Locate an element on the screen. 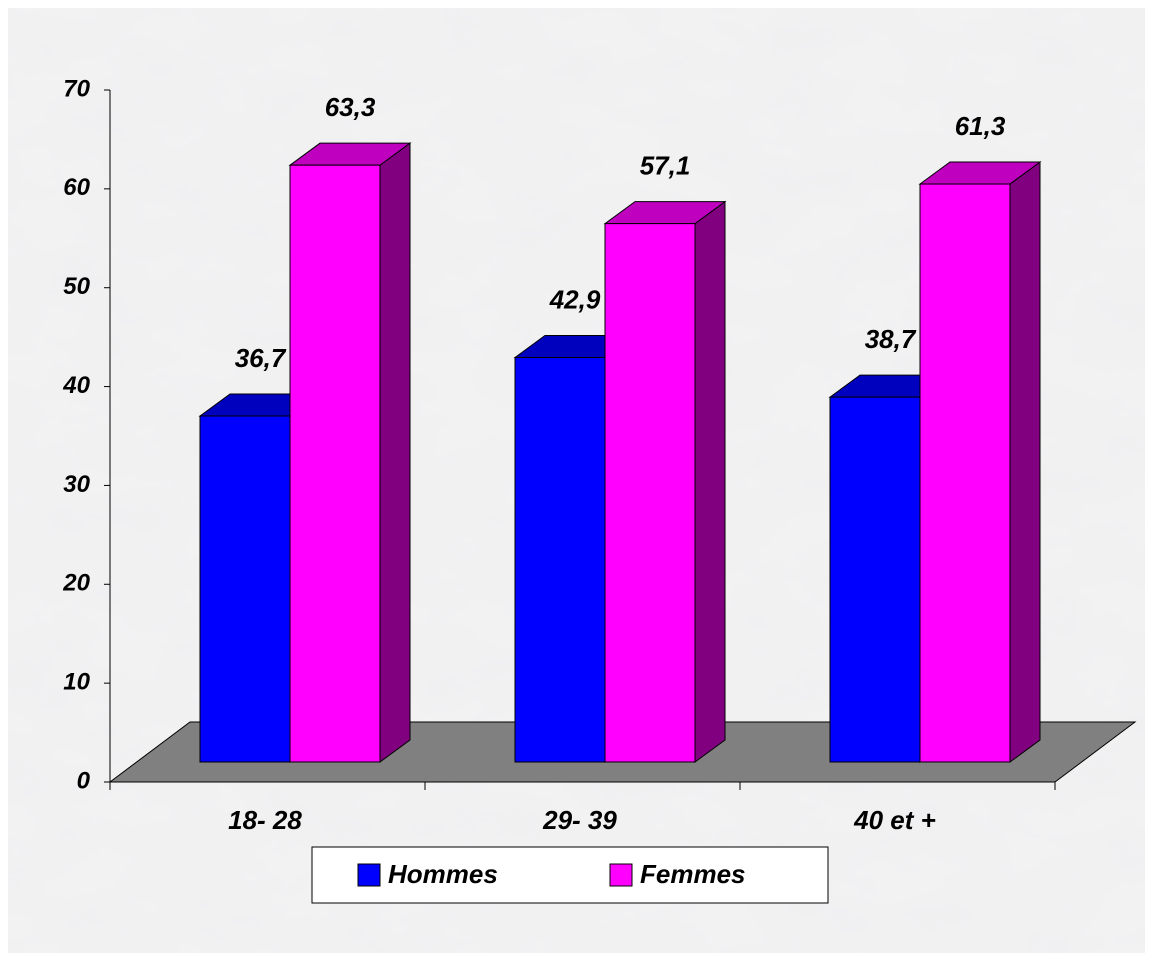 The height and width of the screenshot is (961, 1153). legend-label: Femmes is located at coordinates (693, 874).